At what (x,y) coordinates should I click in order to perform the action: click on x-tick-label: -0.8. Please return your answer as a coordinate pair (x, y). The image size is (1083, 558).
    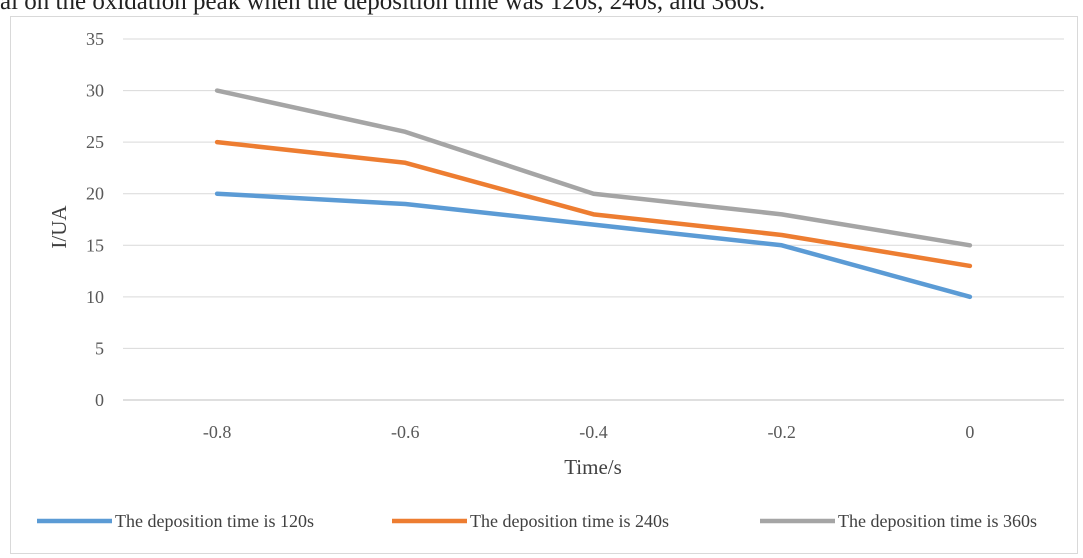
    Looking at the image, I should click on (217, 432).